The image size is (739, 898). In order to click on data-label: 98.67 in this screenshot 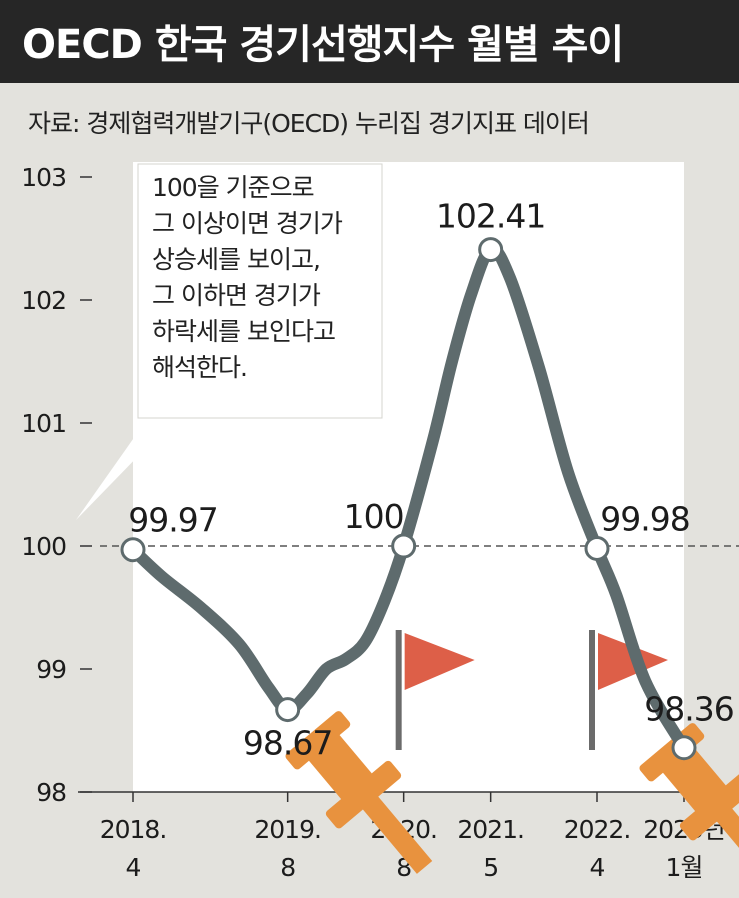, I will do `click(287, 743)`.